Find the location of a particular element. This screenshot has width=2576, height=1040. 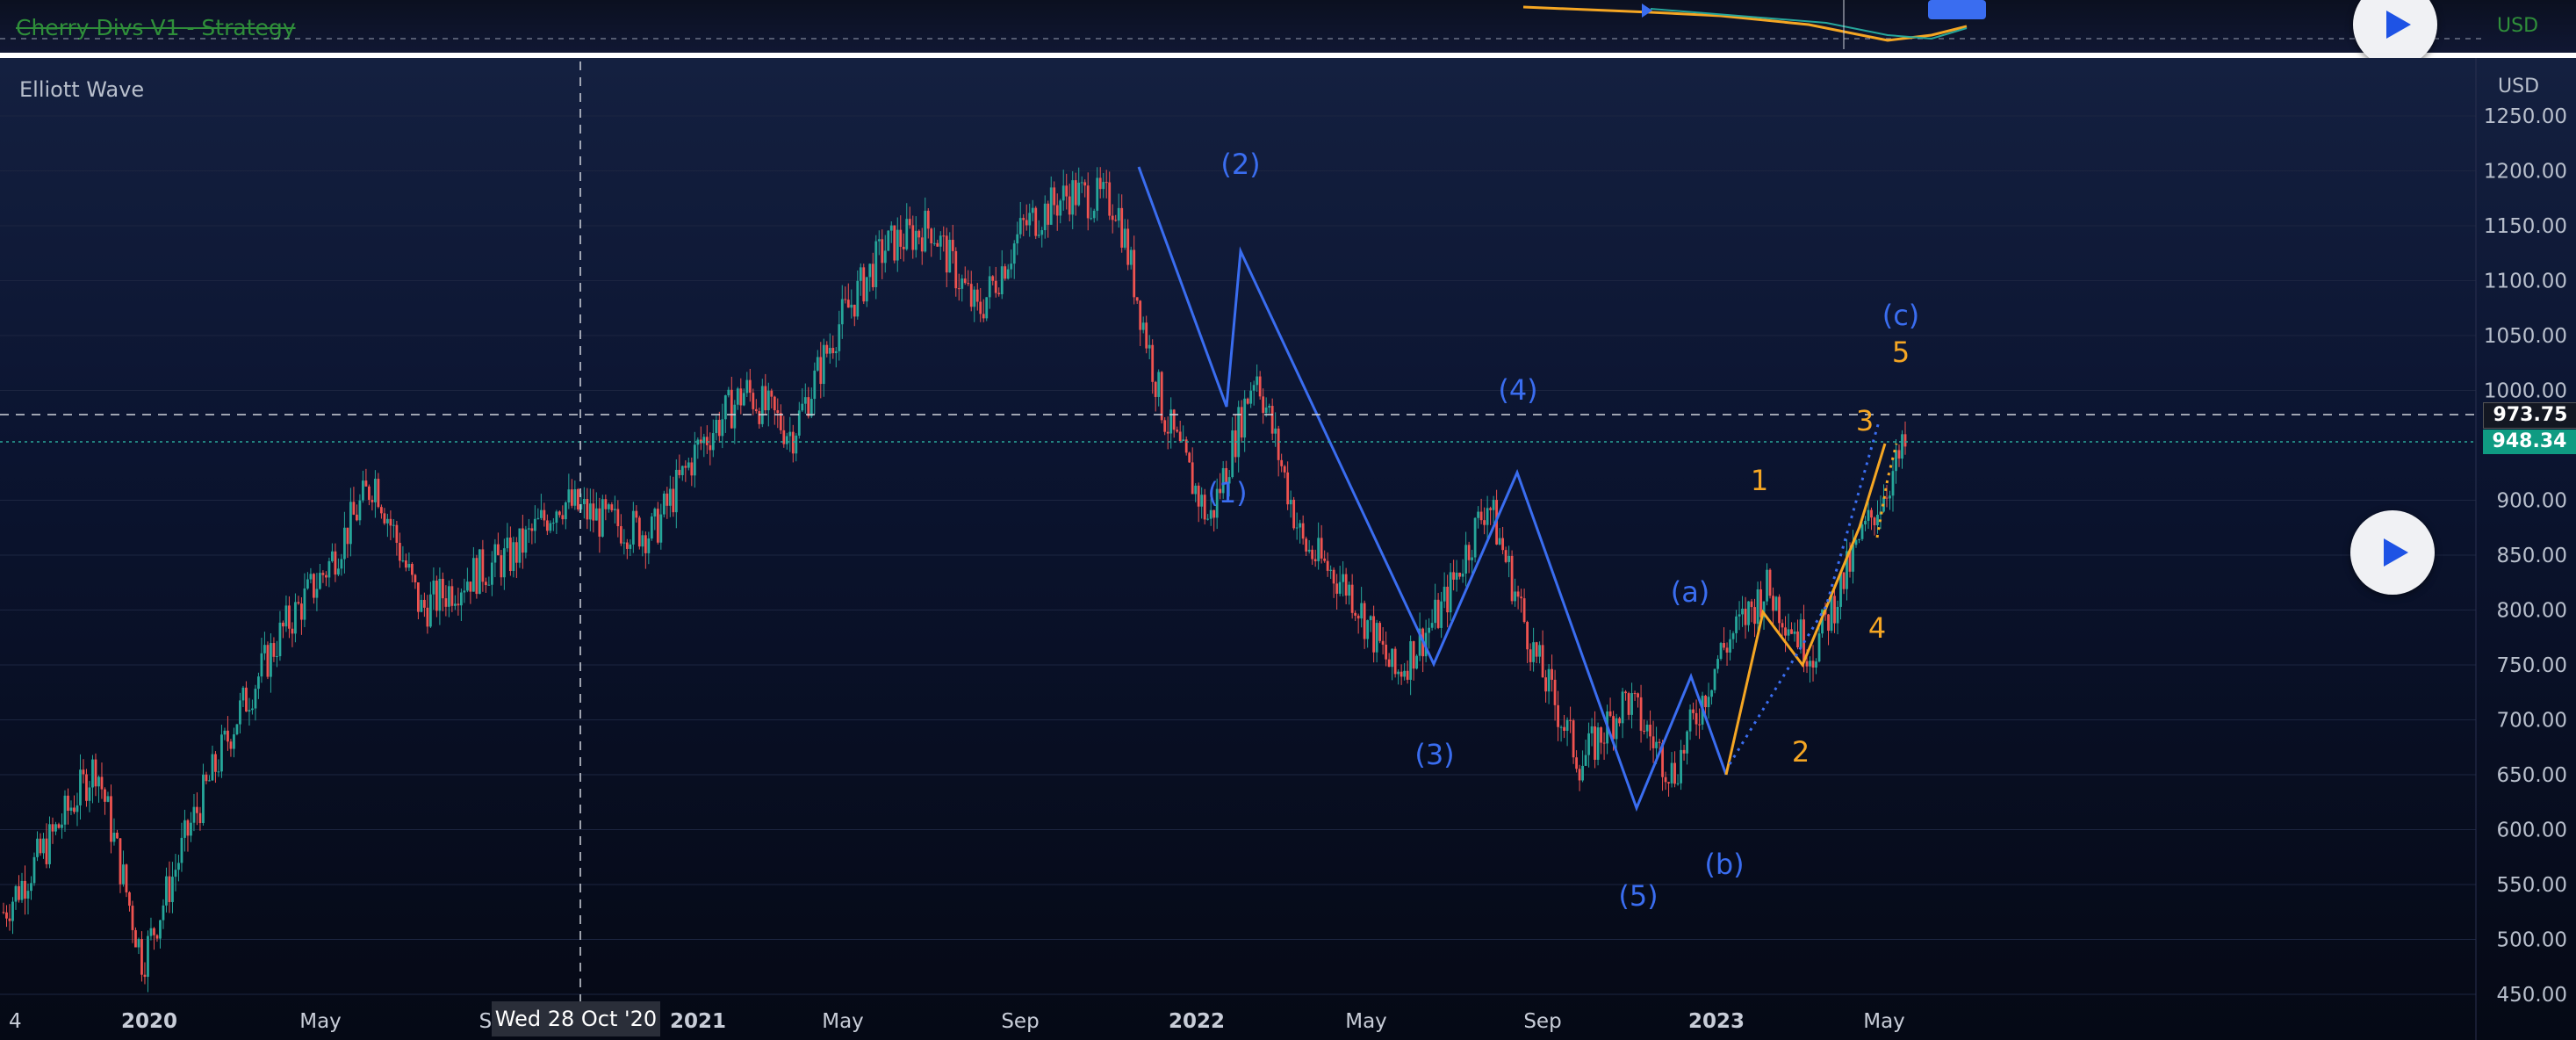

price-tick-label: 1100.00 is located at coordinates (2525, 282).